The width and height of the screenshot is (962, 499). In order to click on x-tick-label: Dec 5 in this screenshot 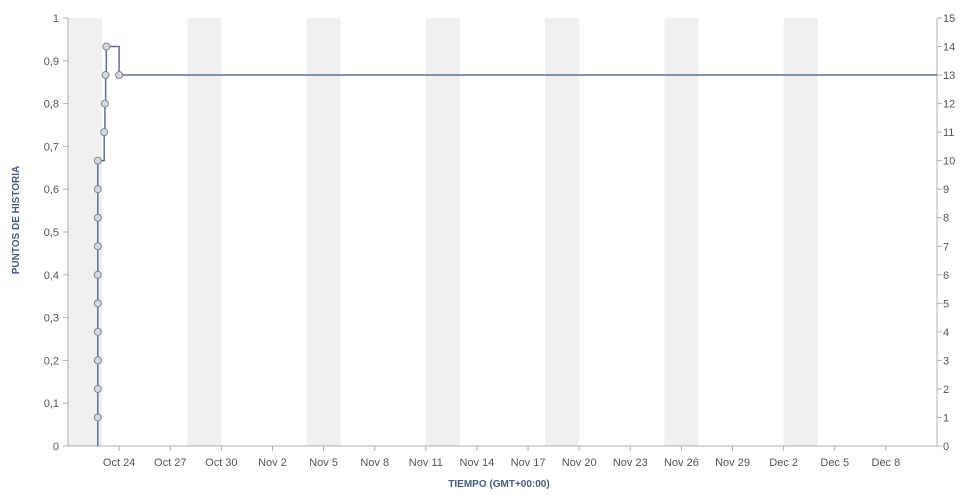, I will do `click(834, 463)`.